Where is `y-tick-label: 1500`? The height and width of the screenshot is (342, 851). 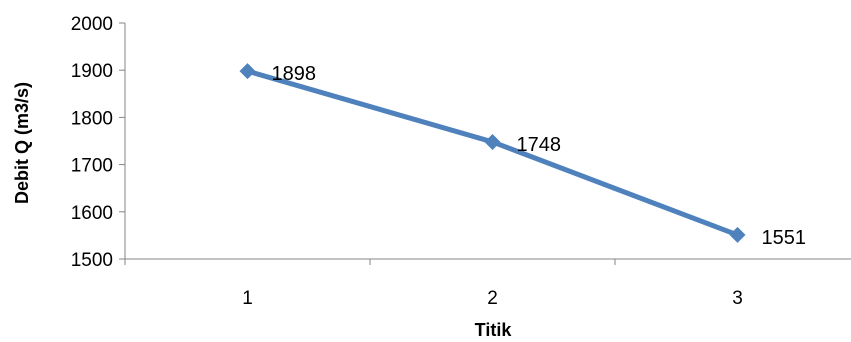 y-tick-label: 1500 is located at coordinates (92, 260).